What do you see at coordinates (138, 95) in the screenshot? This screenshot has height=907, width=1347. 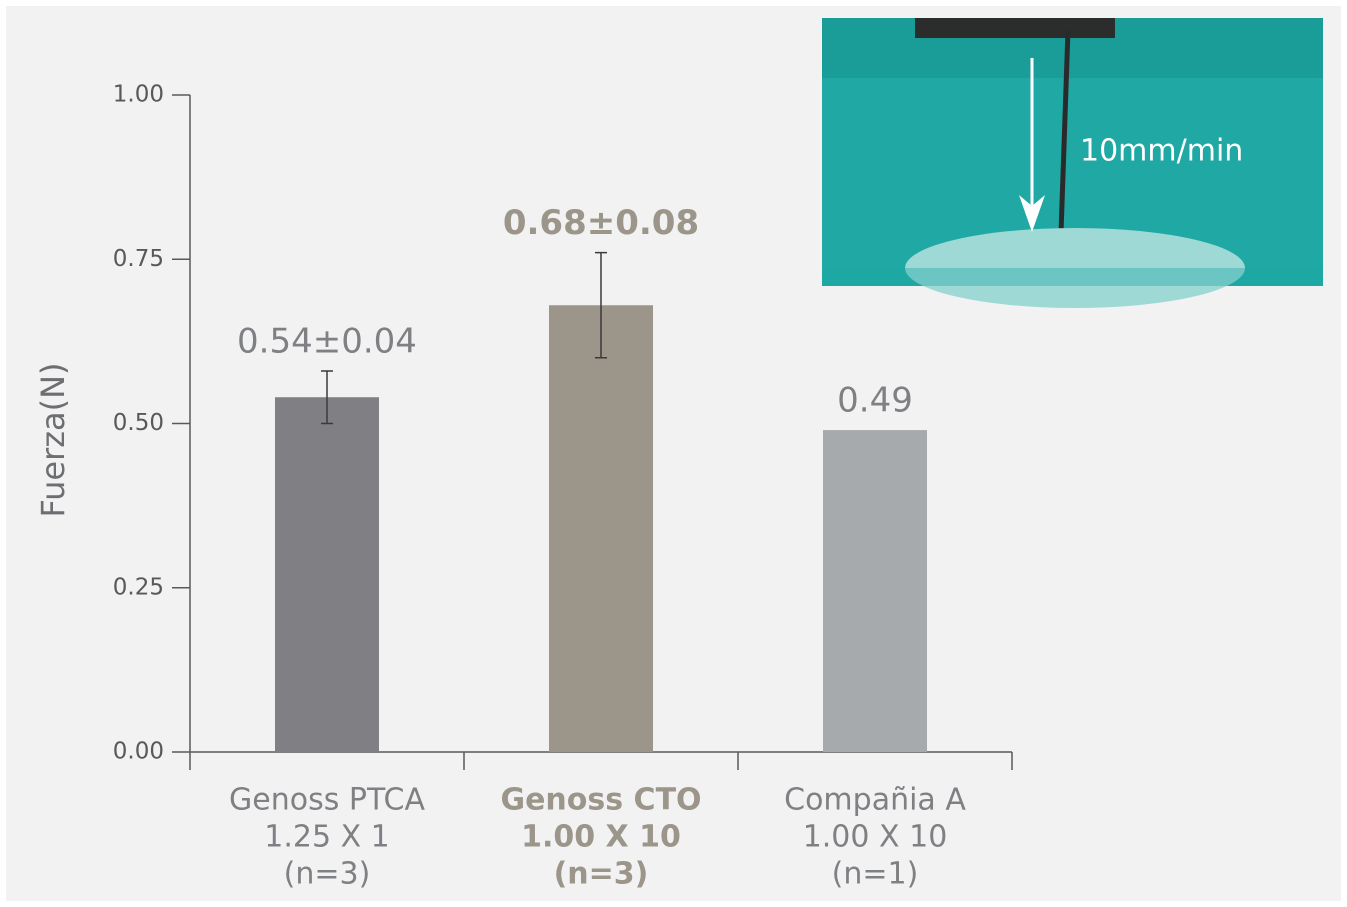 I see `y-tick-label: 1.00` at bounding box center [138, 95].